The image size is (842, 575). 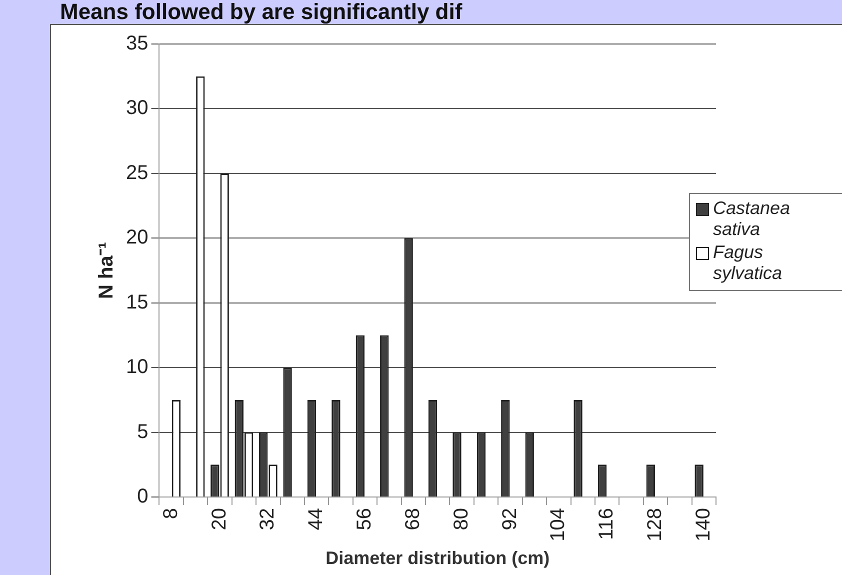 What do you see at coordinates (438, 558) in the screenshot?
I see `x-axis-title: Diameter distribution (cm)` at bounding box center [438, 558].